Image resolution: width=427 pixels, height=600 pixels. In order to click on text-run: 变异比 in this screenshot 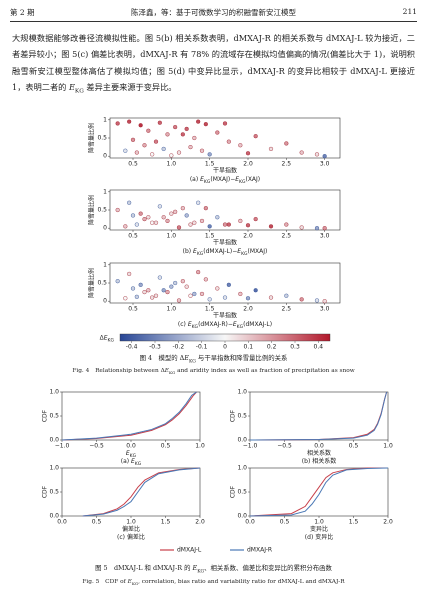, I will do `click(319, 529)`.